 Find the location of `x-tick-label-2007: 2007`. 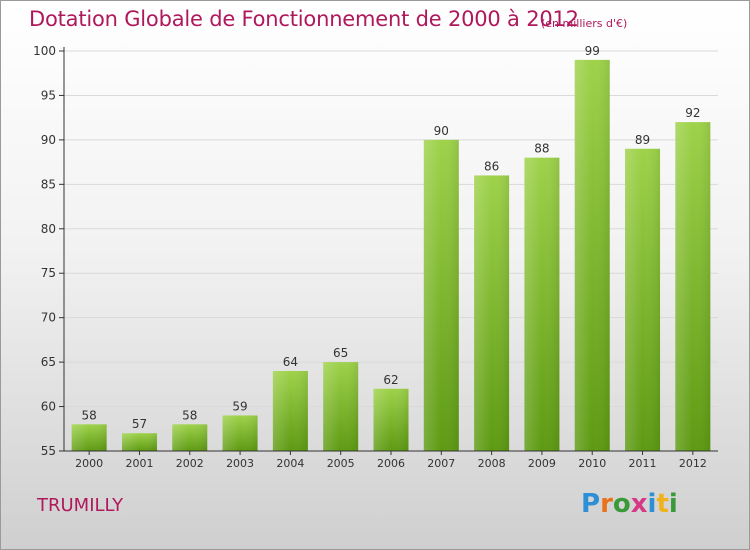

x-tick-label-2007: 2007 is located at coordinates (441, 463).